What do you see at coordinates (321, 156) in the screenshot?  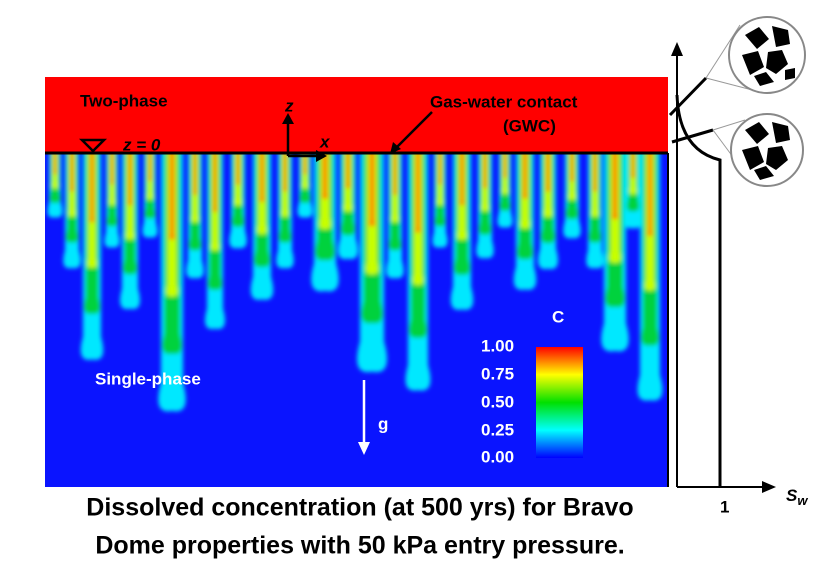 I see `x-arrowhead` at bounding box center [321, 156].